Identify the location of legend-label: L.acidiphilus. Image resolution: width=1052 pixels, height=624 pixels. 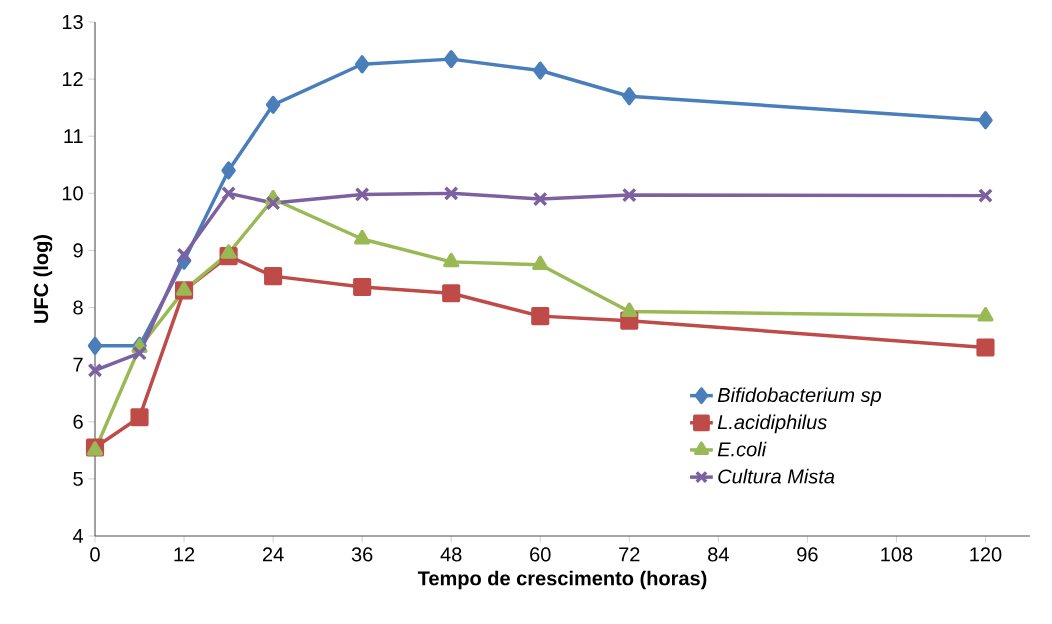
(772, 424).